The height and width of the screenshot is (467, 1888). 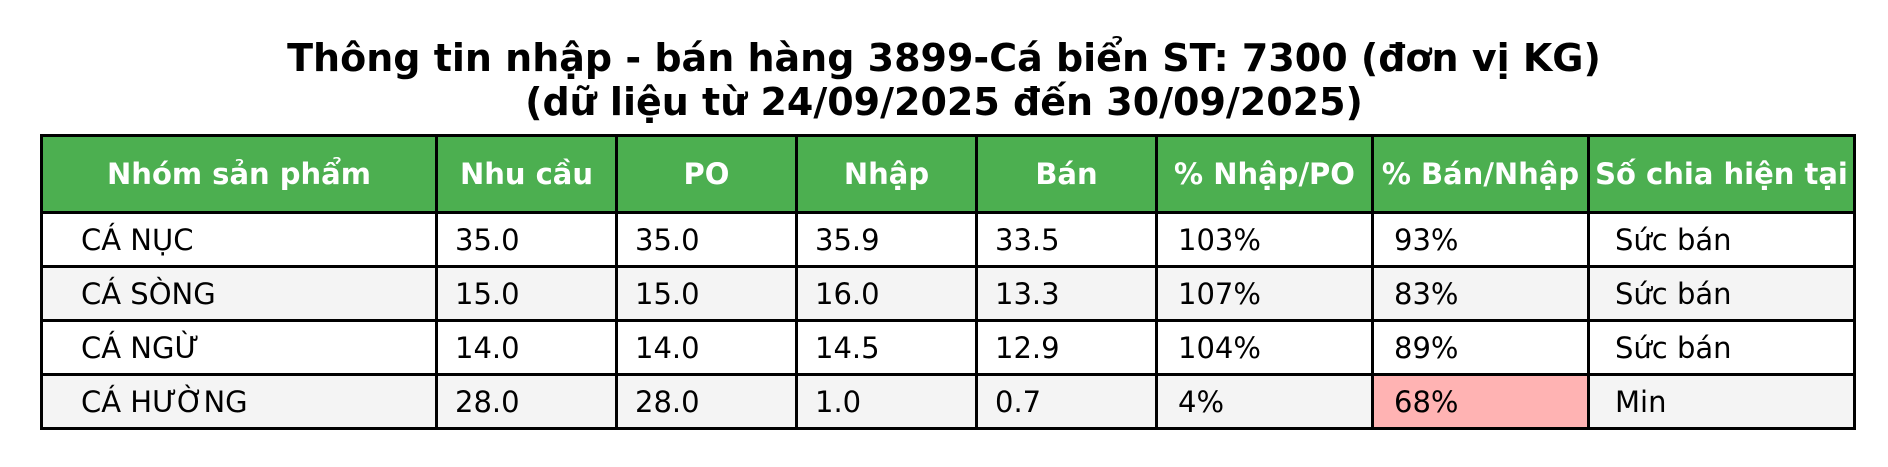 I want to click on column-header-product-group: Nhóm sản phẩm, so click(x=239, y=174).